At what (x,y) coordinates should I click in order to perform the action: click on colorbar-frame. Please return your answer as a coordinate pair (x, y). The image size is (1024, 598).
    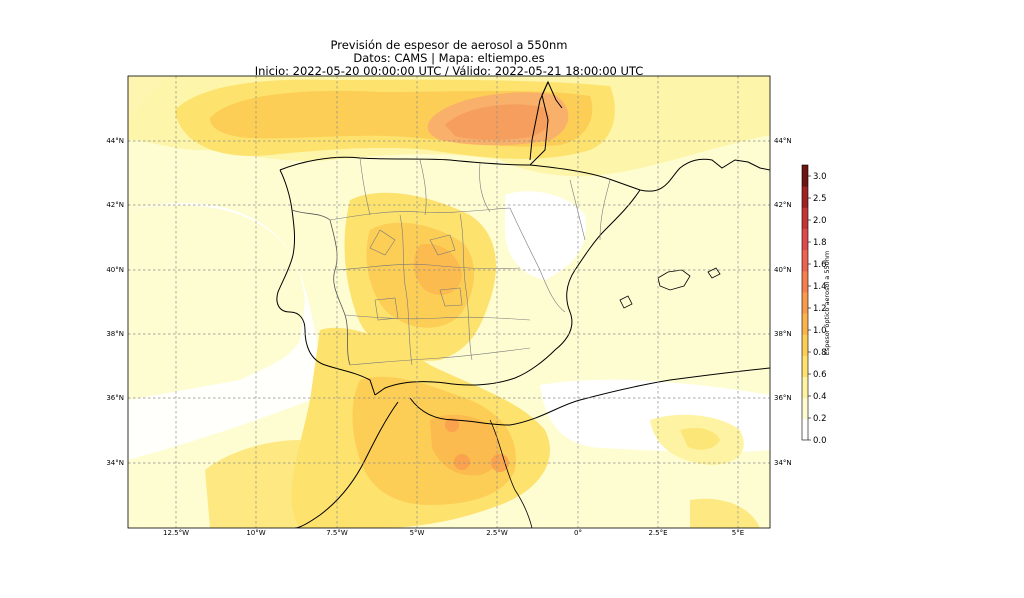
    Looking at the image, I should click on (805, 302).